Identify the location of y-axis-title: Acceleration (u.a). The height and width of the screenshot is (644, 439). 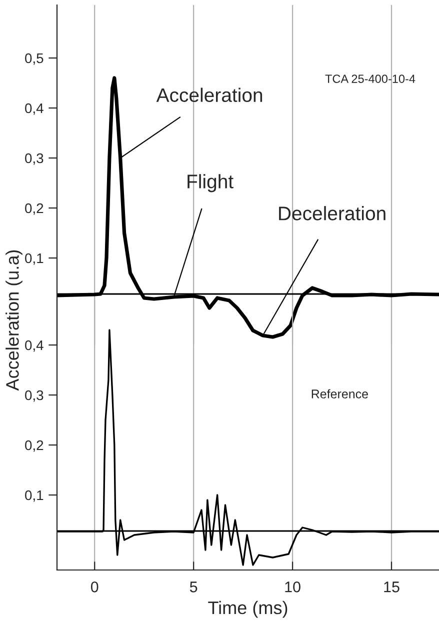
(14, 320).